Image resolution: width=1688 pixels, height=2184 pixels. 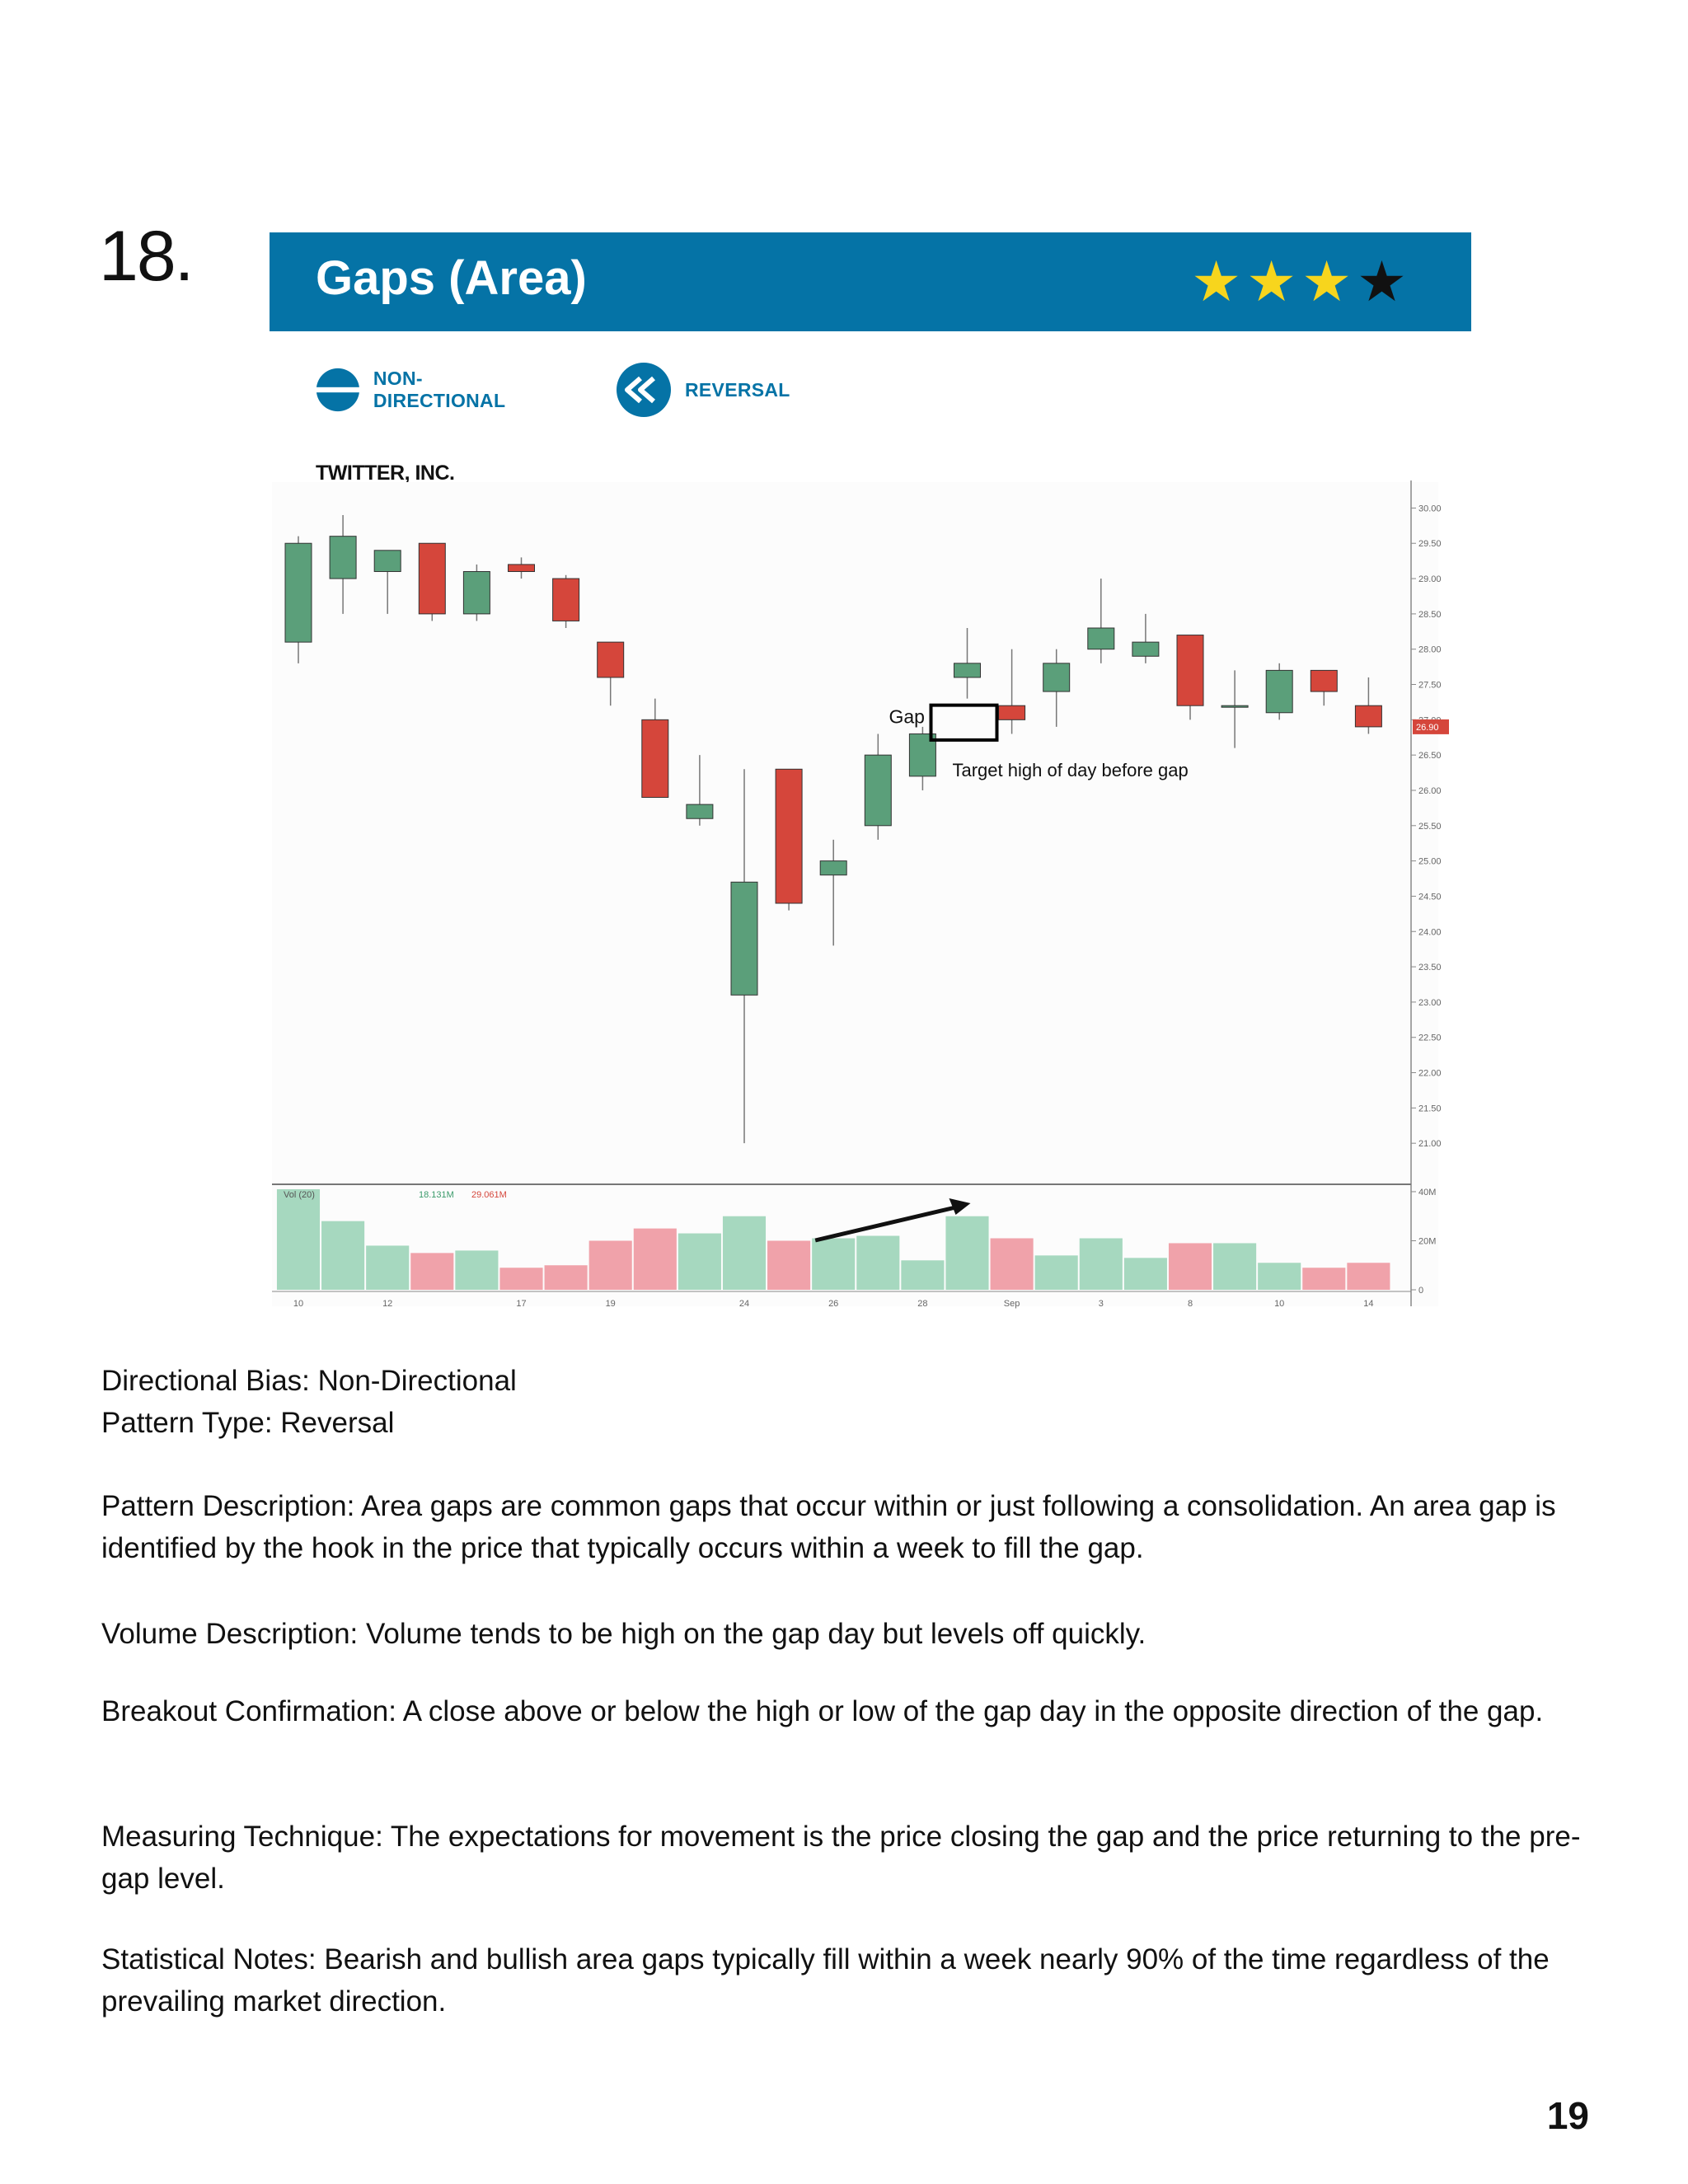 I want to click on price-tick-label: 25.00, so click(x=1430, y=862).